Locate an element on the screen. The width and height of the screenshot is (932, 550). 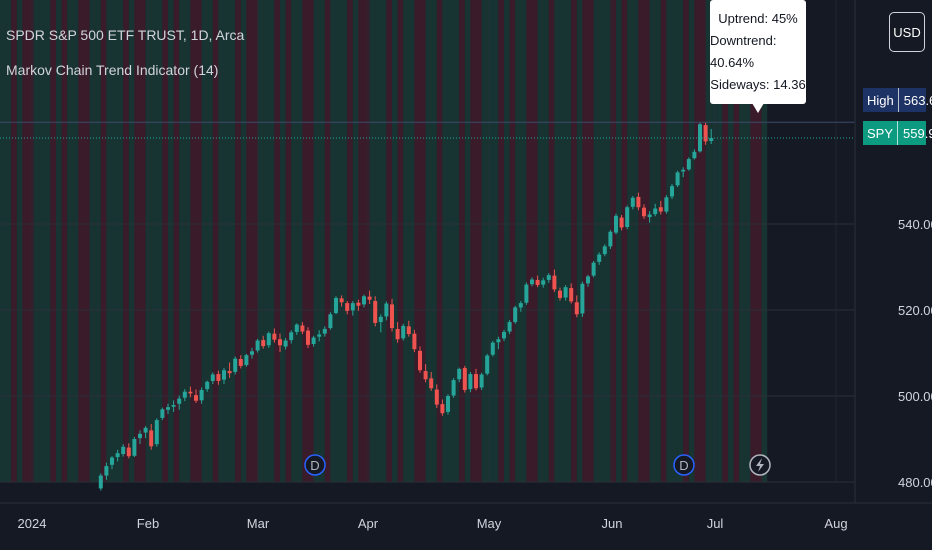
earnings-bolt-icon is located at coordinates (760, 465).